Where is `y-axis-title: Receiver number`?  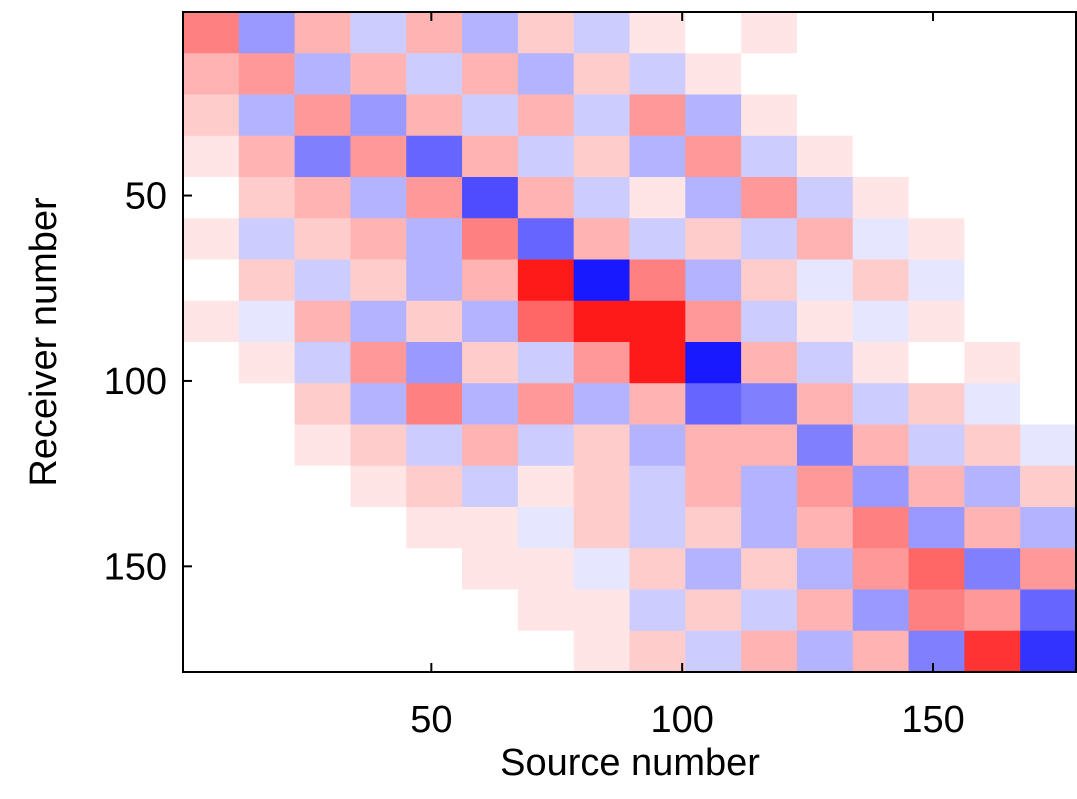
y-axis-title: Receiver number is located at coordinates (44, 342).